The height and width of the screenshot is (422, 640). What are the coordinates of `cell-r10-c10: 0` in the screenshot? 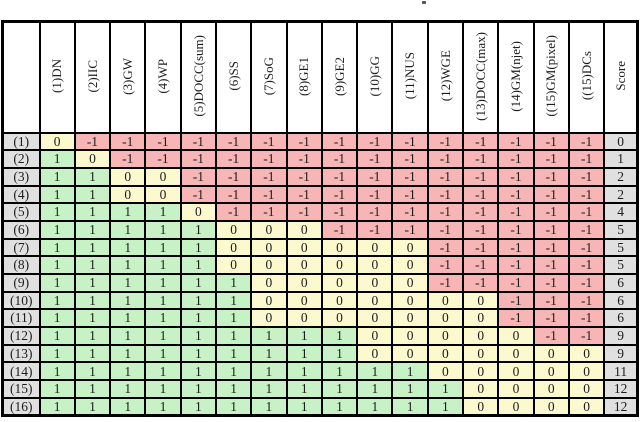 It's located at (375, 300).